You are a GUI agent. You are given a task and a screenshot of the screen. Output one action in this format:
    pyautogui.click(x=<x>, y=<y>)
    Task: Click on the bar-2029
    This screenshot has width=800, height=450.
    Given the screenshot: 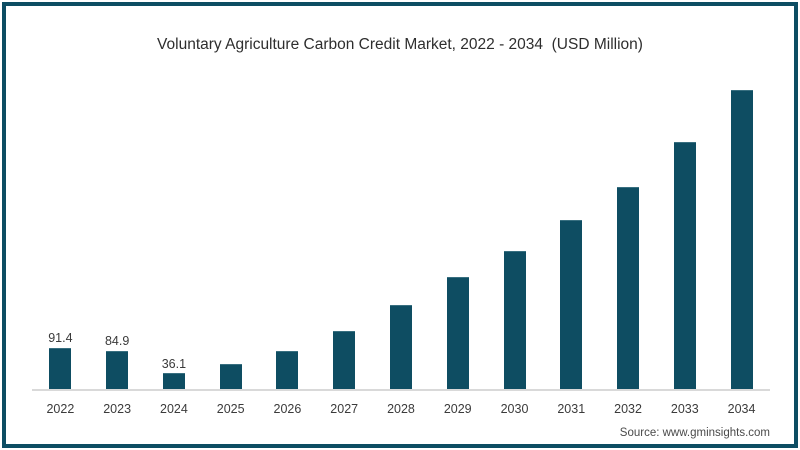 What is the action you would take?
    pyautogui.click(x=457, y=333)
    